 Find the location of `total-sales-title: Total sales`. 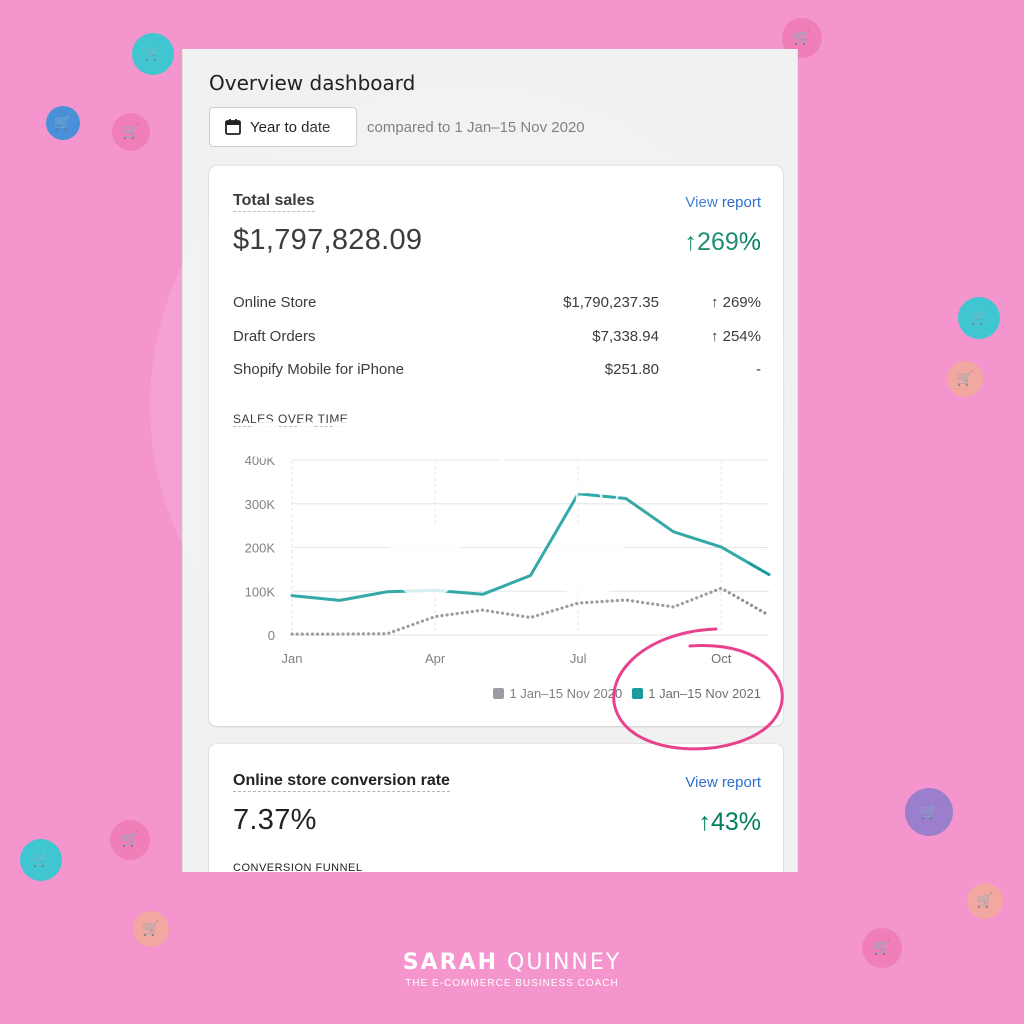

total-sales-title: Total sales is located at coordinates (274, 202).